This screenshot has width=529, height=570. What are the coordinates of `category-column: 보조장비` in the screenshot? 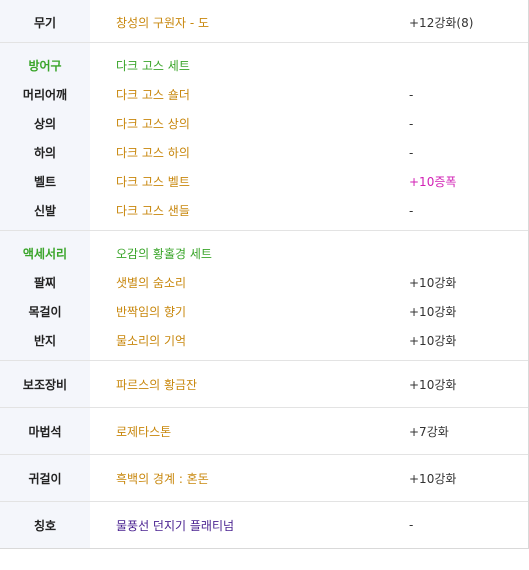 It's located at (45, 384).